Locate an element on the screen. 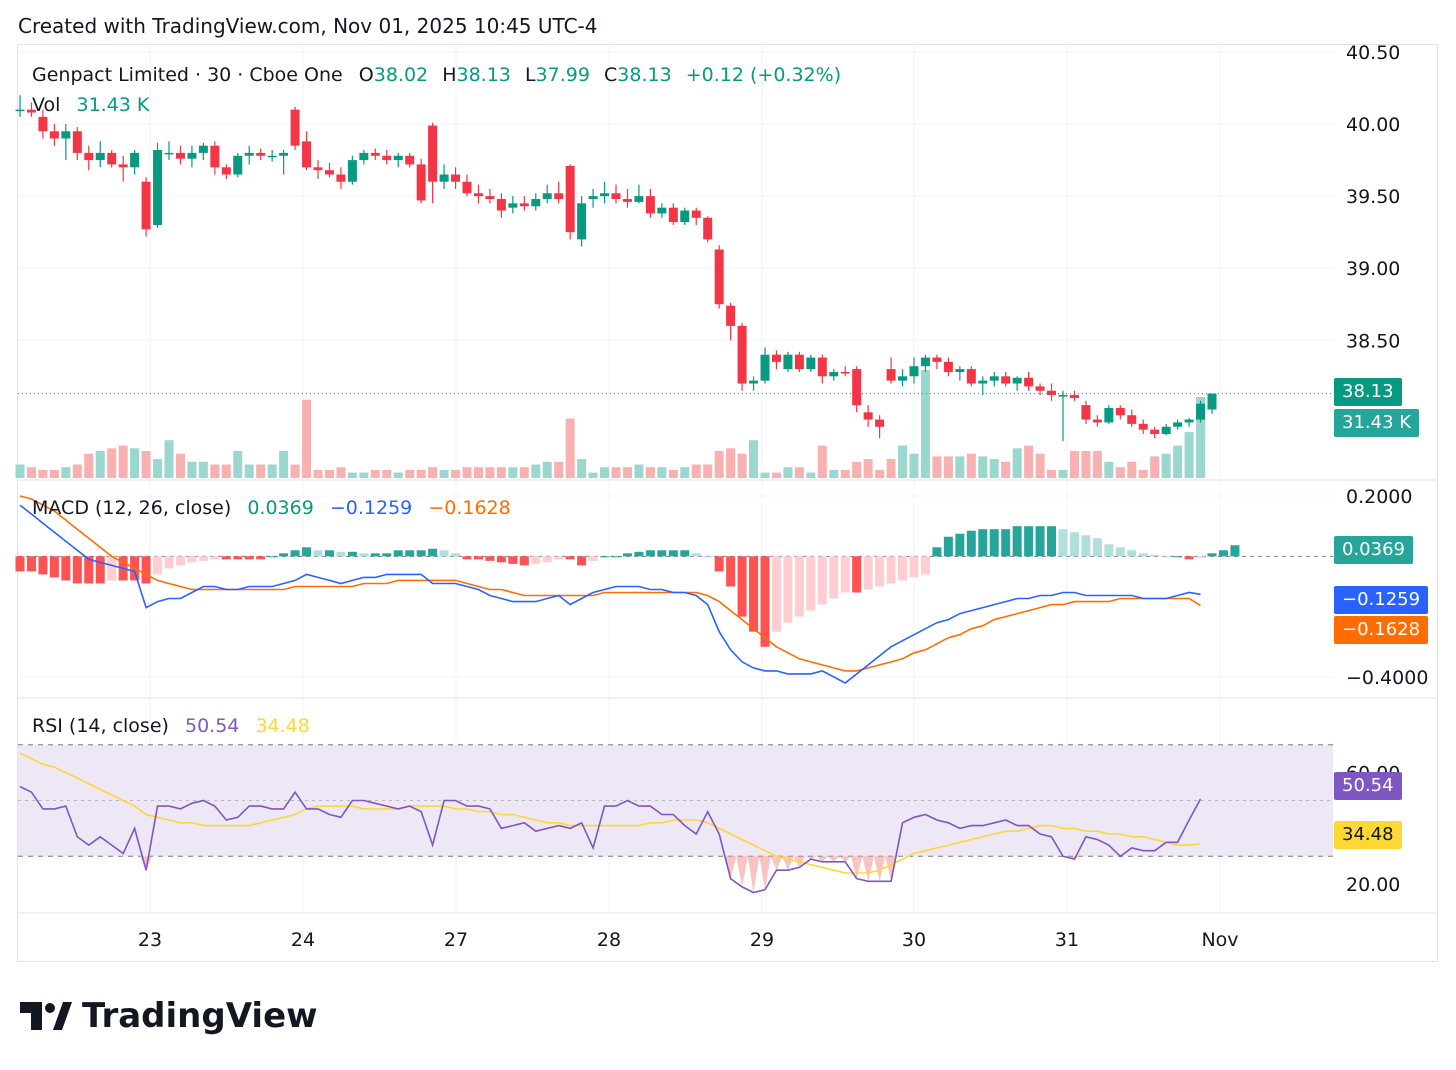 The image size is (1456, 1070). macd-label: MACD (12, 26, close) is located at coordinates (132, 508).